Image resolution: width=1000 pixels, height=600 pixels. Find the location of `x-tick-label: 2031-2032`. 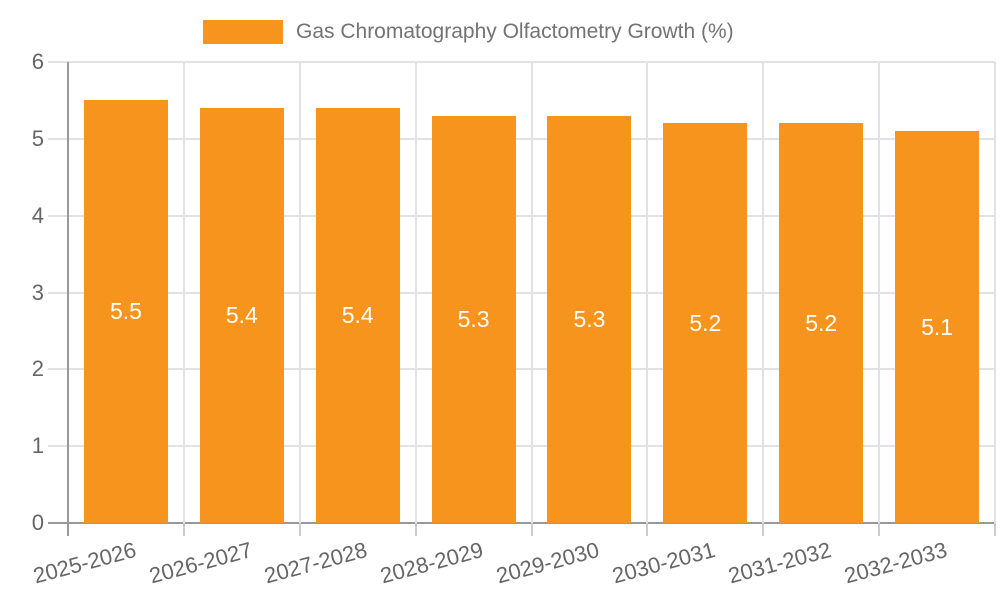

x-tick-label: 2031-2032 is located at coordinates (779, 563).